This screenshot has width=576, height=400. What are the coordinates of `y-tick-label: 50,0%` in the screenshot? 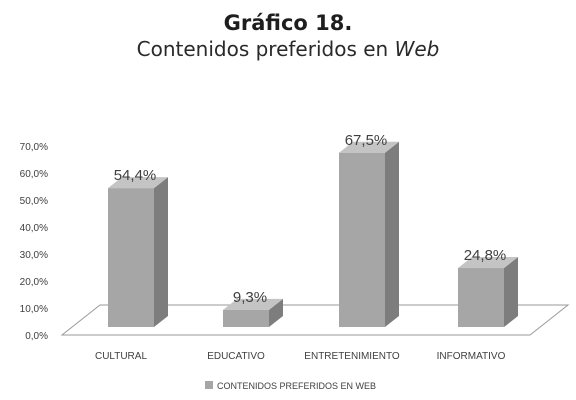 It's located at (34, 201).